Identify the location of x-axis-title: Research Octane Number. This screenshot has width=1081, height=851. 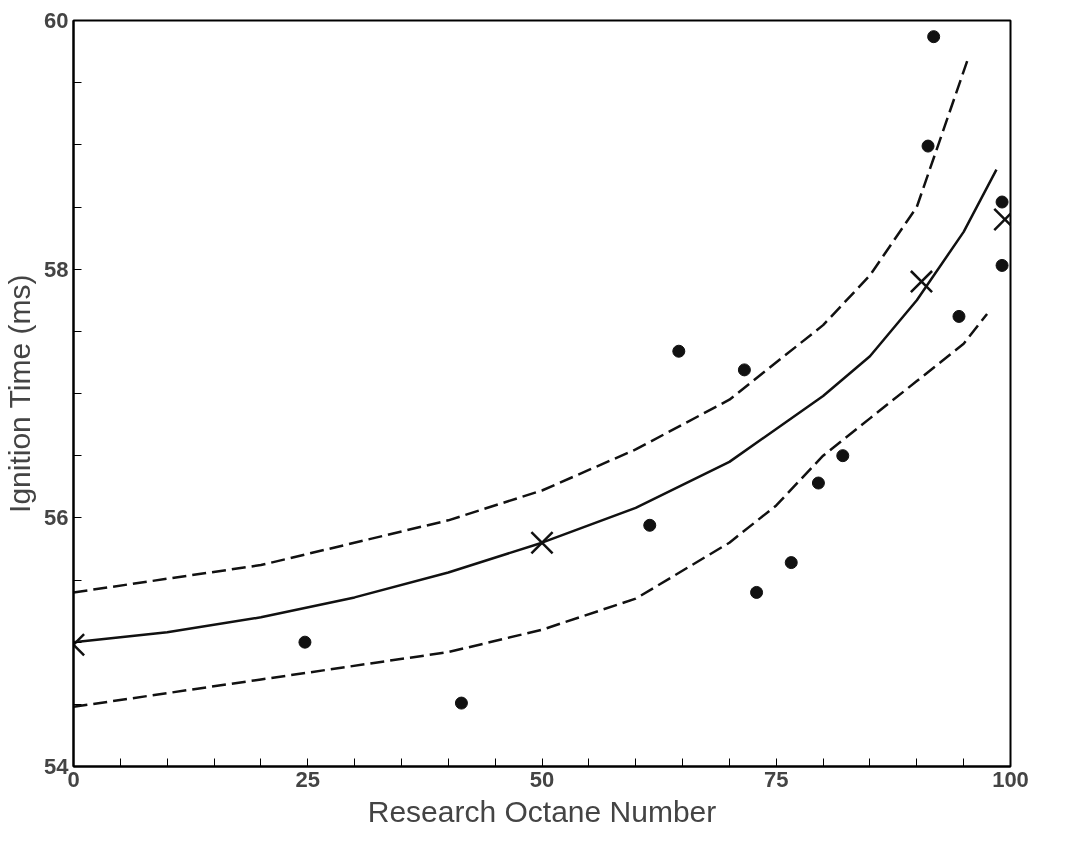
(542, 811).